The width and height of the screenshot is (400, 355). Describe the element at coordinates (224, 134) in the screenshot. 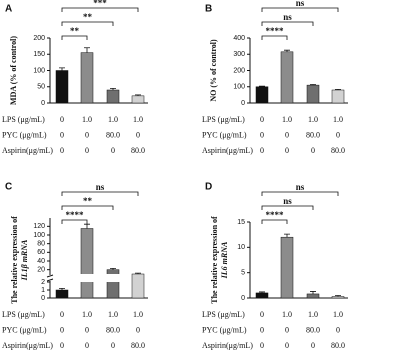

I see `condition-label: PYC (μg/mL)` at that location.